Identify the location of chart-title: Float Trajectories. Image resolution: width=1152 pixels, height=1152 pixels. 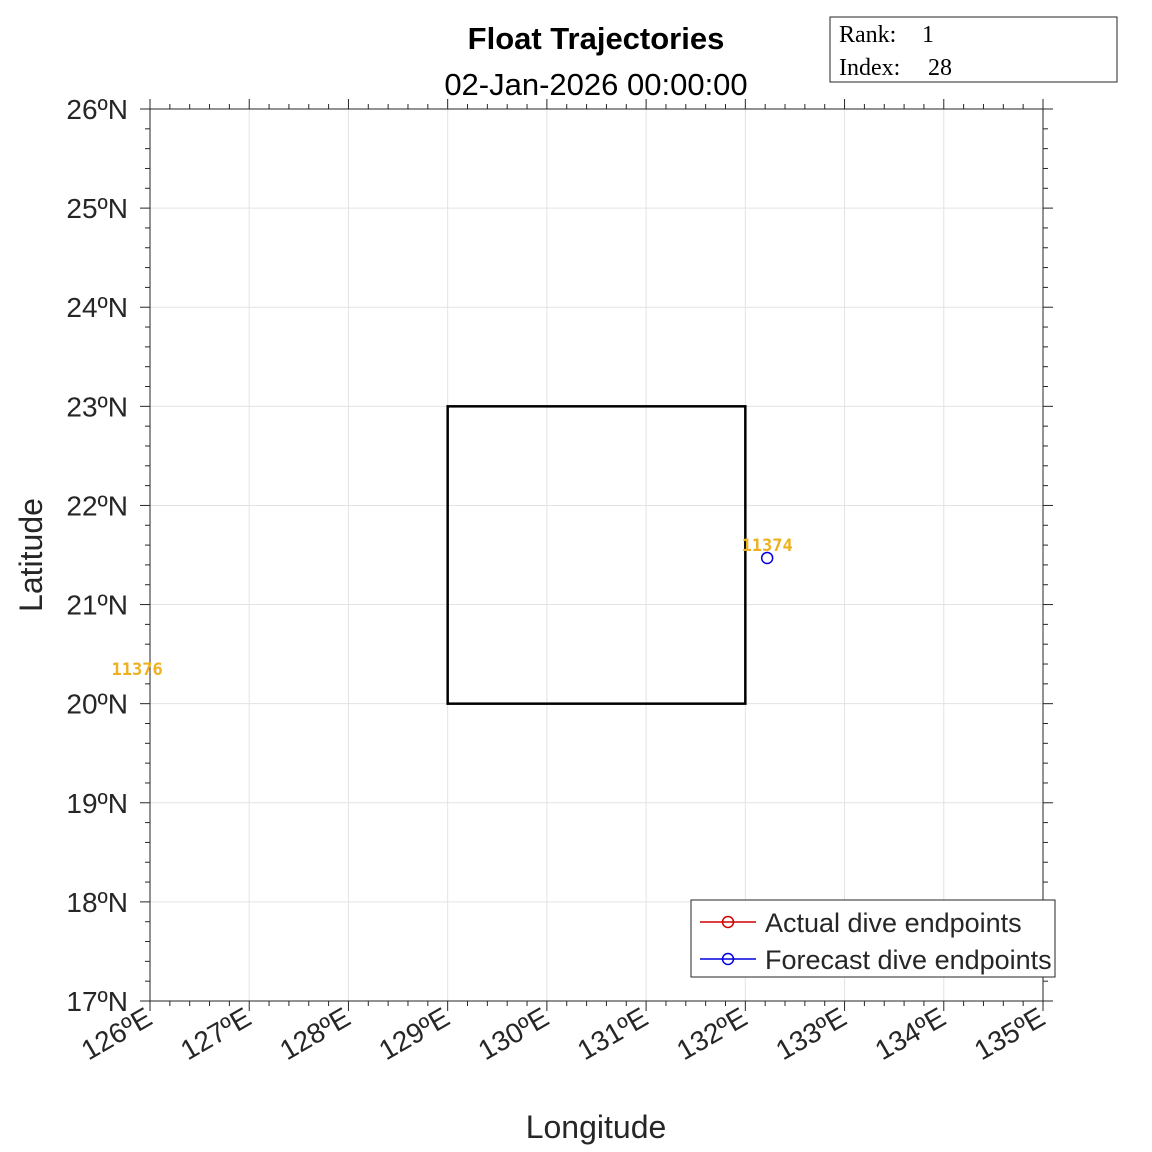
(596, 38).